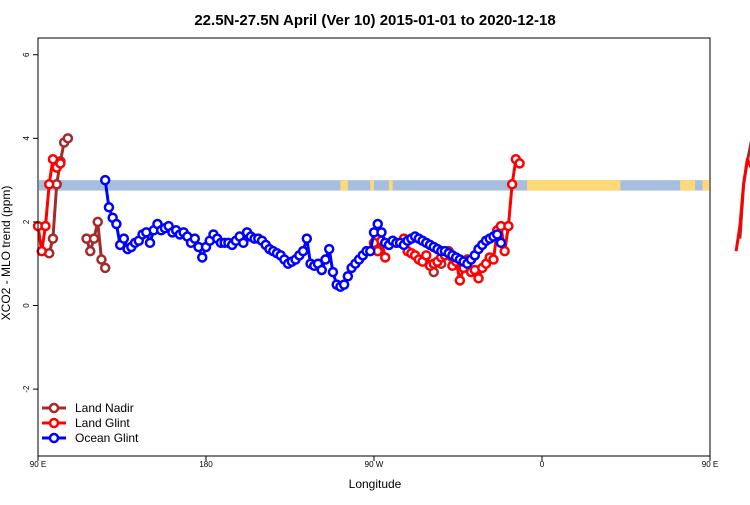 The height and width of the screenshot is (505, 750). I want to click on map-band, so click(374, 185).